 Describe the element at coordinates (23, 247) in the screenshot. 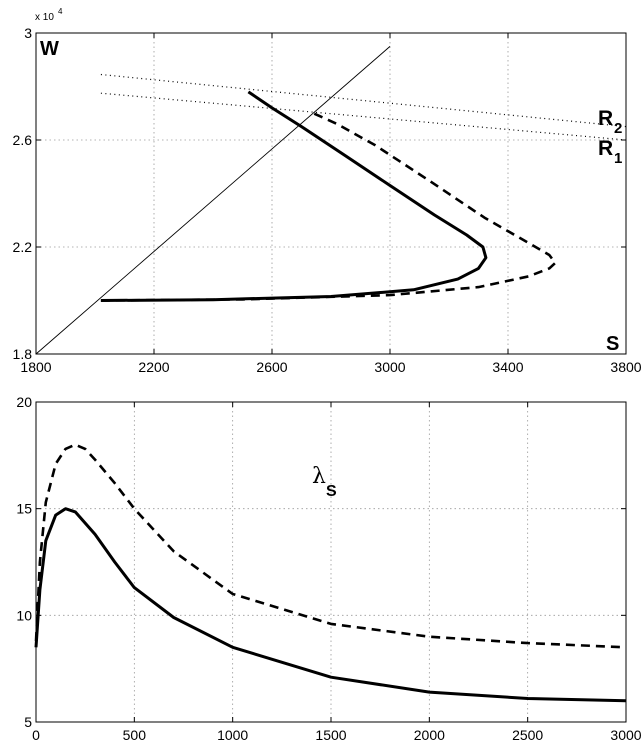

I see `top-plot-y-tick-label: 2.2` at that location.